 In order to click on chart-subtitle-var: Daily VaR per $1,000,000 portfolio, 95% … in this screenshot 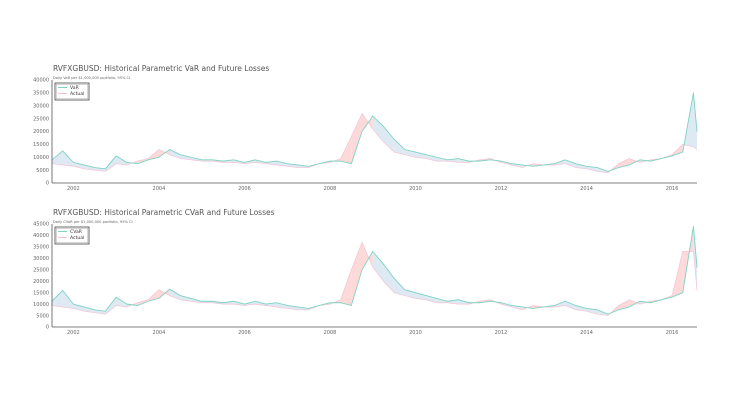, I will do `click(92, 78)`.